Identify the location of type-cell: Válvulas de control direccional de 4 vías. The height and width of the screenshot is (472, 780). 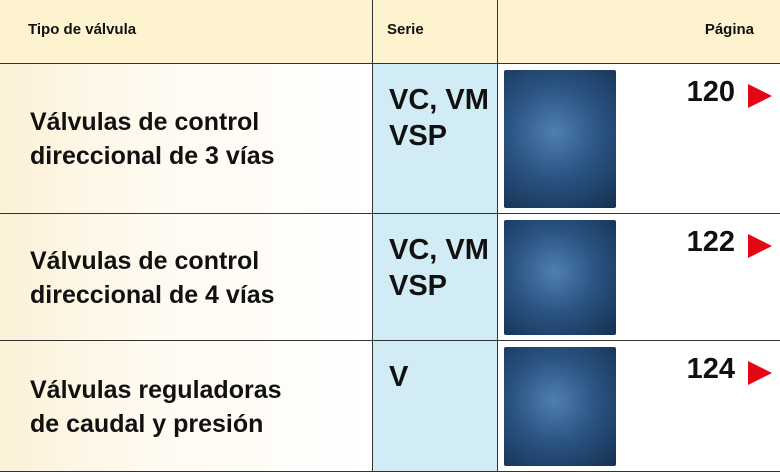
(186, 277).